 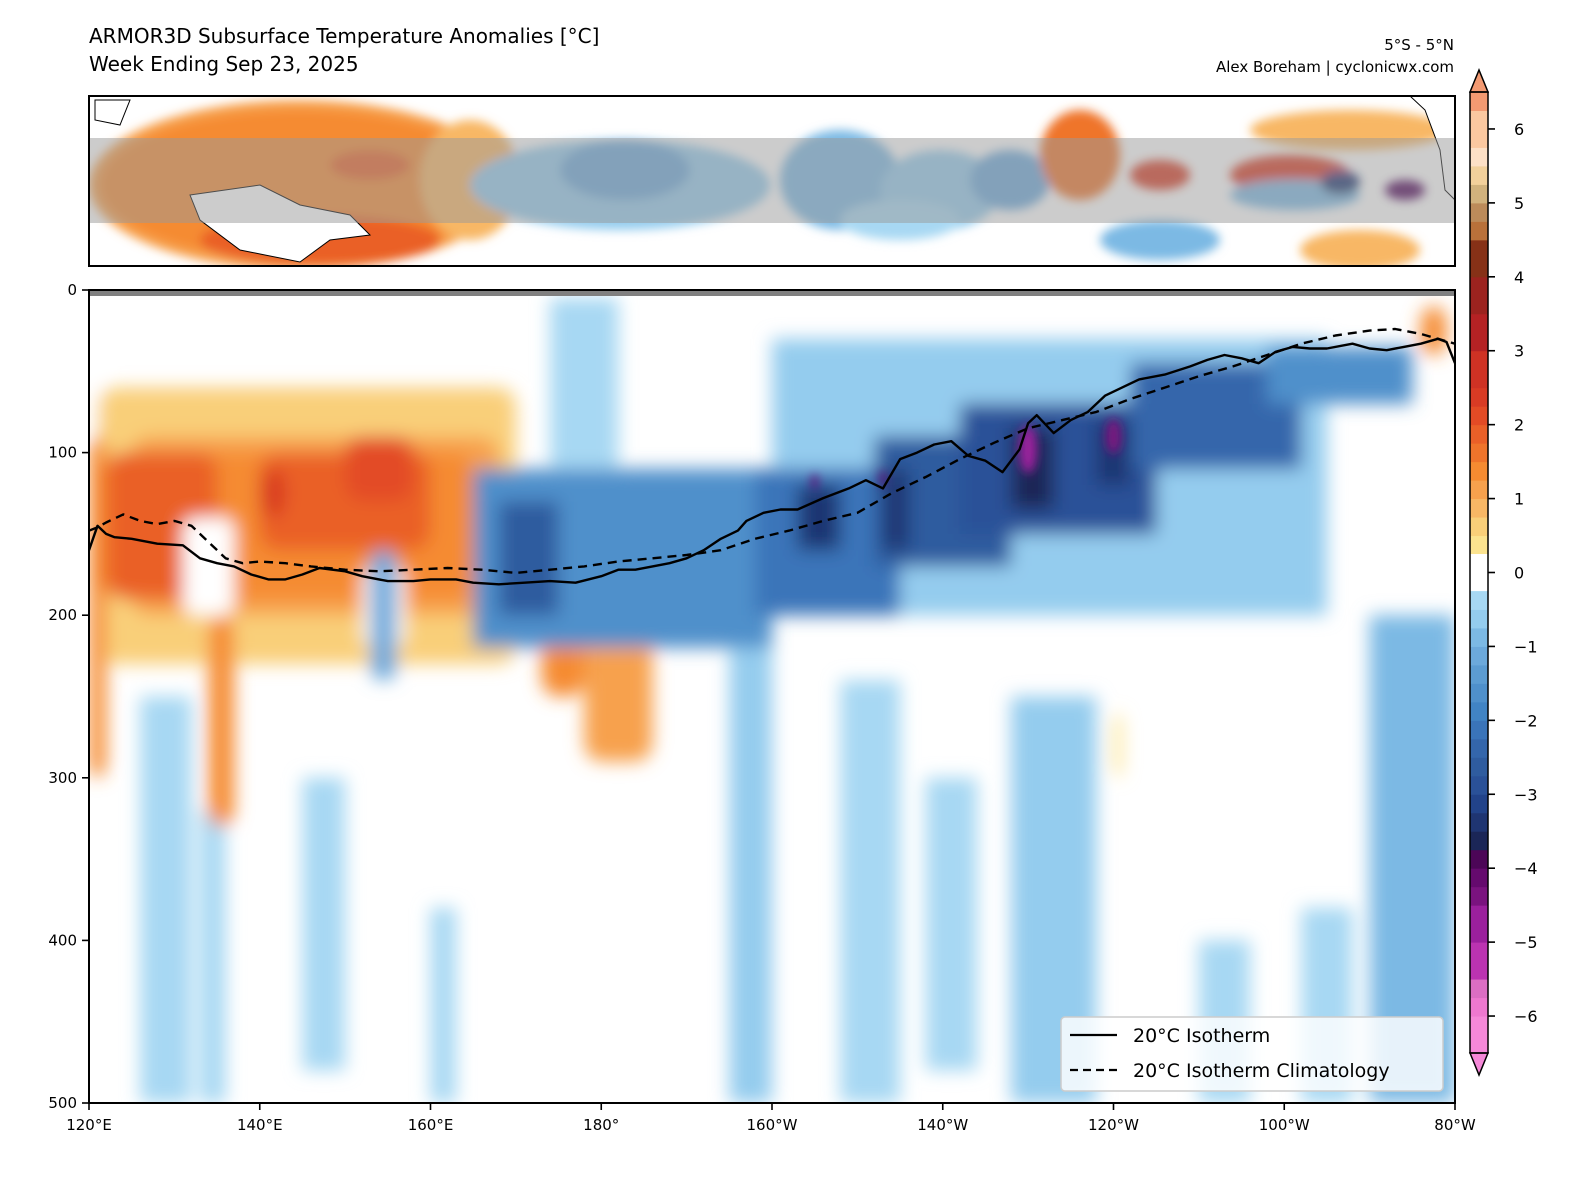 I want to click on colorbar-tick-label: 4, so click(x=1519, y=277).